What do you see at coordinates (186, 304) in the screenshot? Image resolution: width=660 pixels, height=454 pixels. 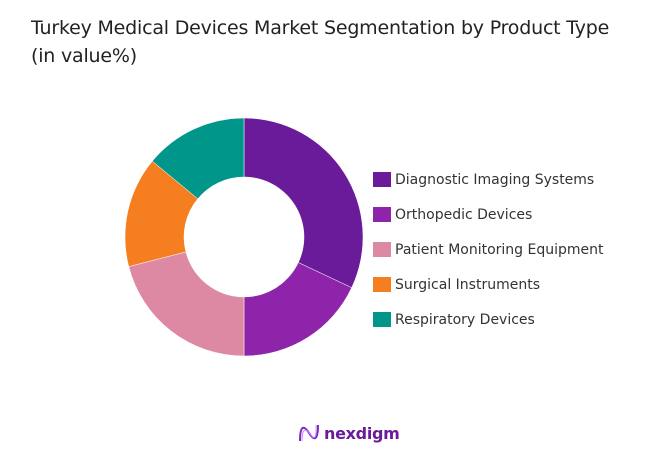 I see `donut-slice-patient-monitoring-equipment` at bounding box center [186, 304].